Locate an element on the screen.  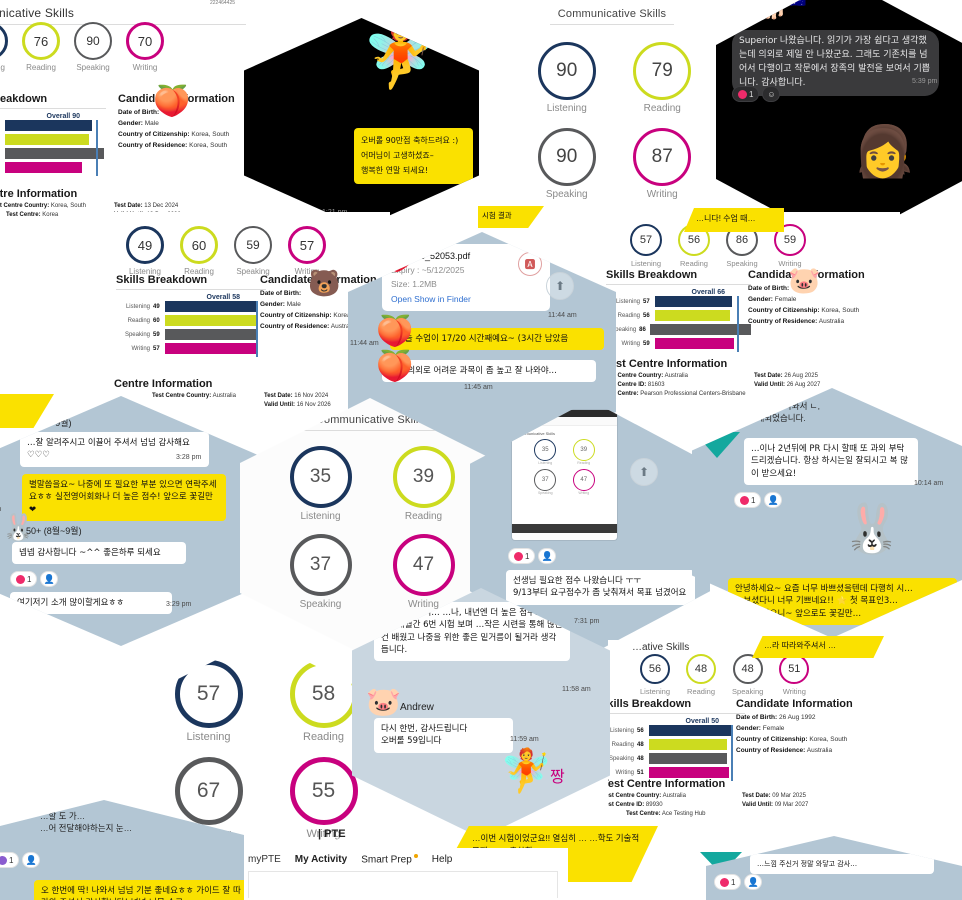
phone-nav-bar is located at coordinates (564, 421).